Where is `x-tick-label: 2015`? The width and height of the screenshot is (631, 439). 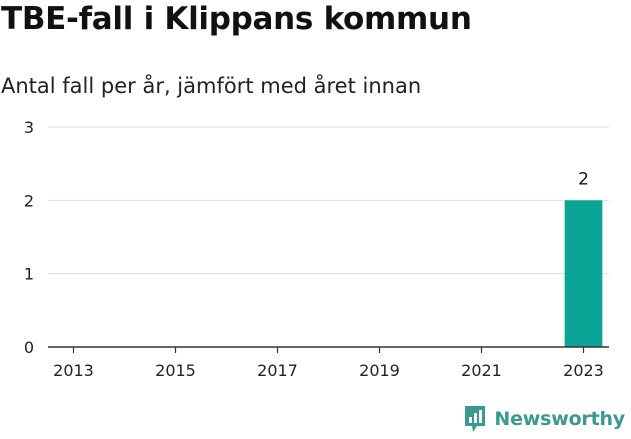
x-tick-label: 2015 is located at coordinates (175, 370).